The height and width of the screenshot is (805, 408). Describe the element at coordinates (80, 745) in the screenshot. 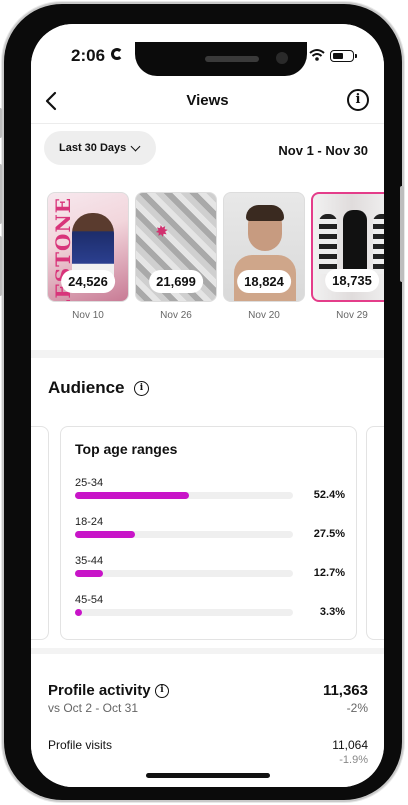

I see `profile-visits-label: Profile visits` at that location.